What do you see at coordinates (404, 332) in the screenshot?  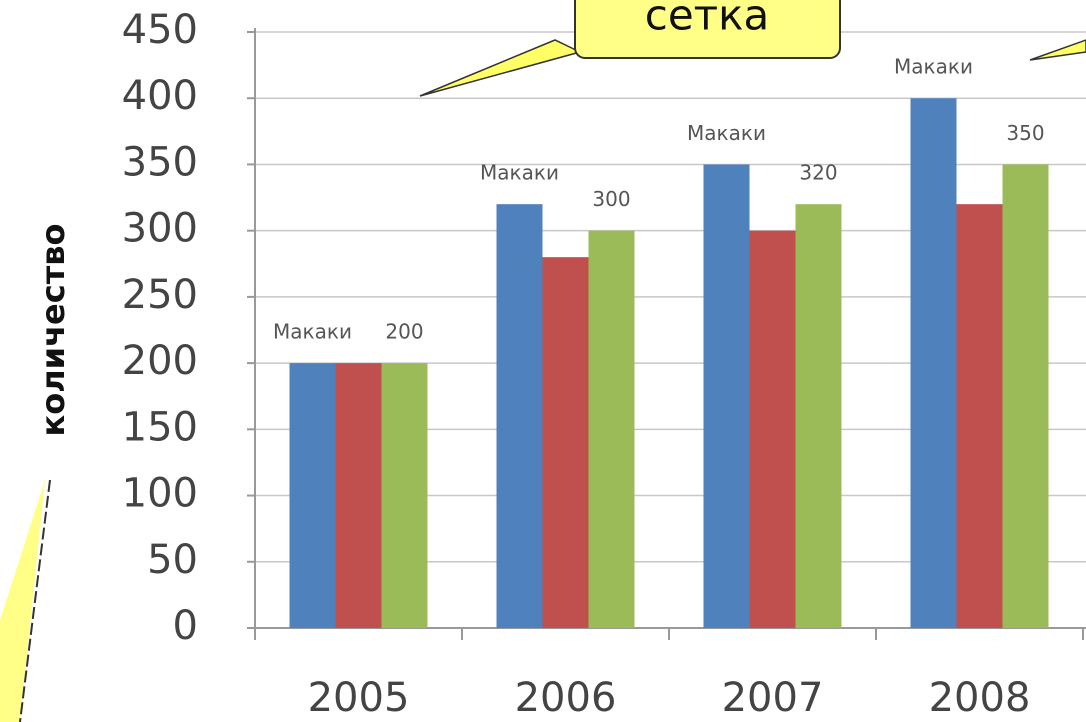 I see `data-label: 200` at bounding box center [404, 332].